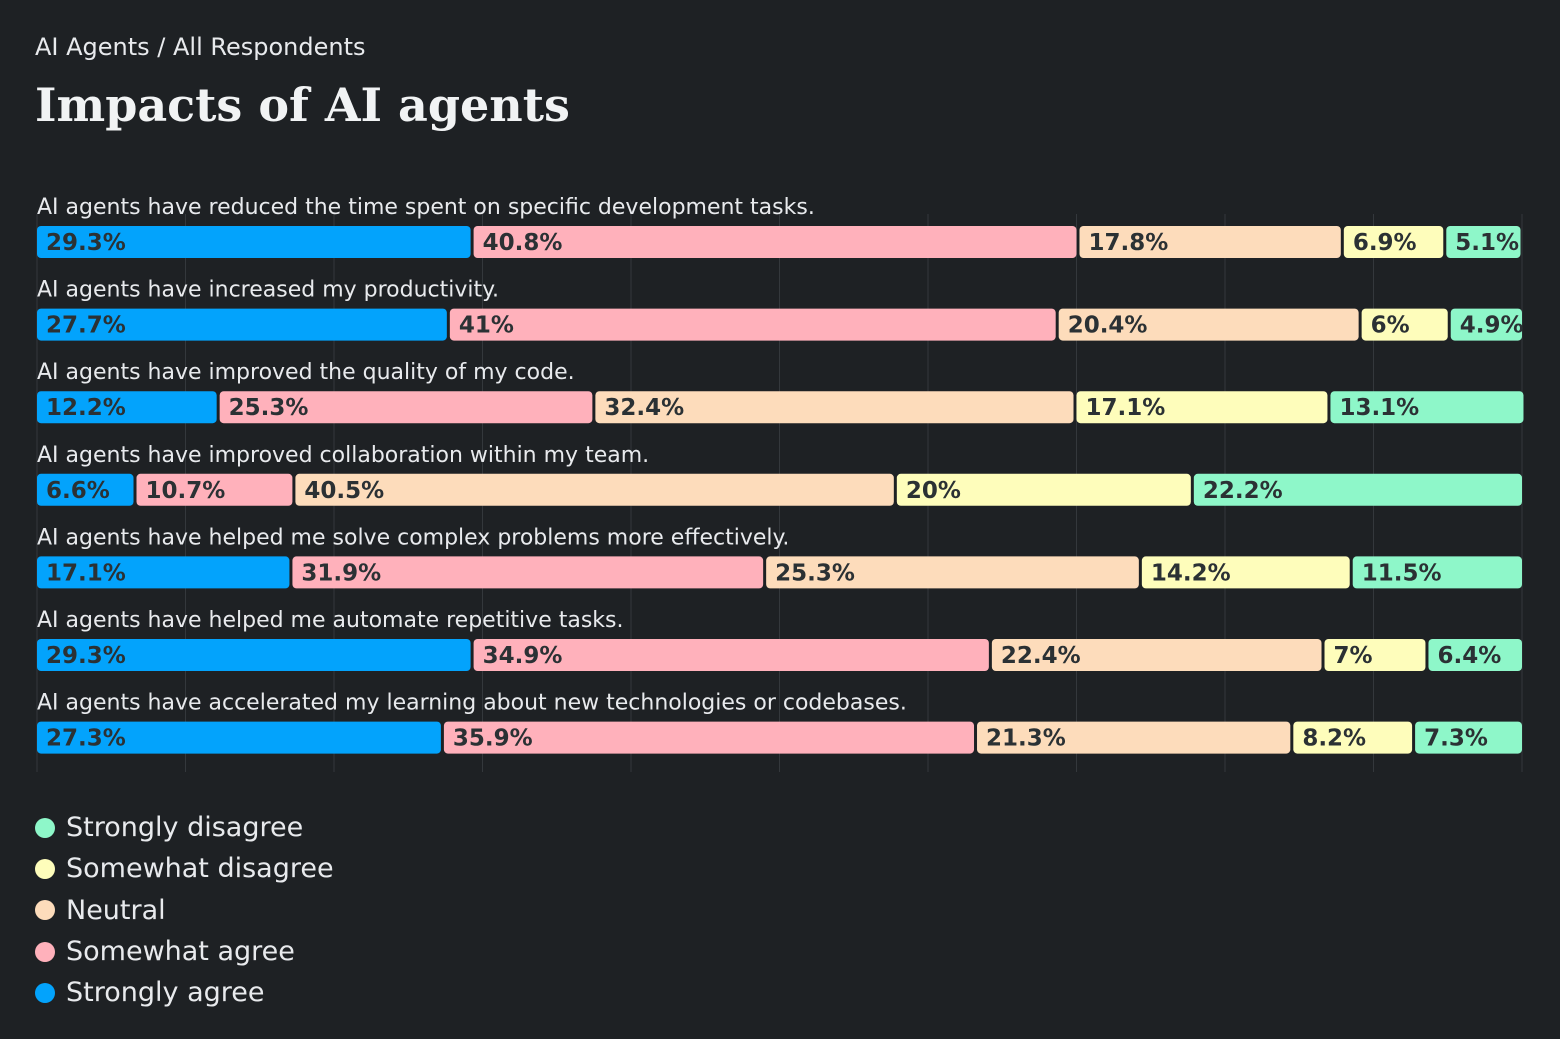 The image size is (1560, 1039). Describe the element at coordinates (86, 739) in the screenshot. I see `data-label: 27.3%` at that location.